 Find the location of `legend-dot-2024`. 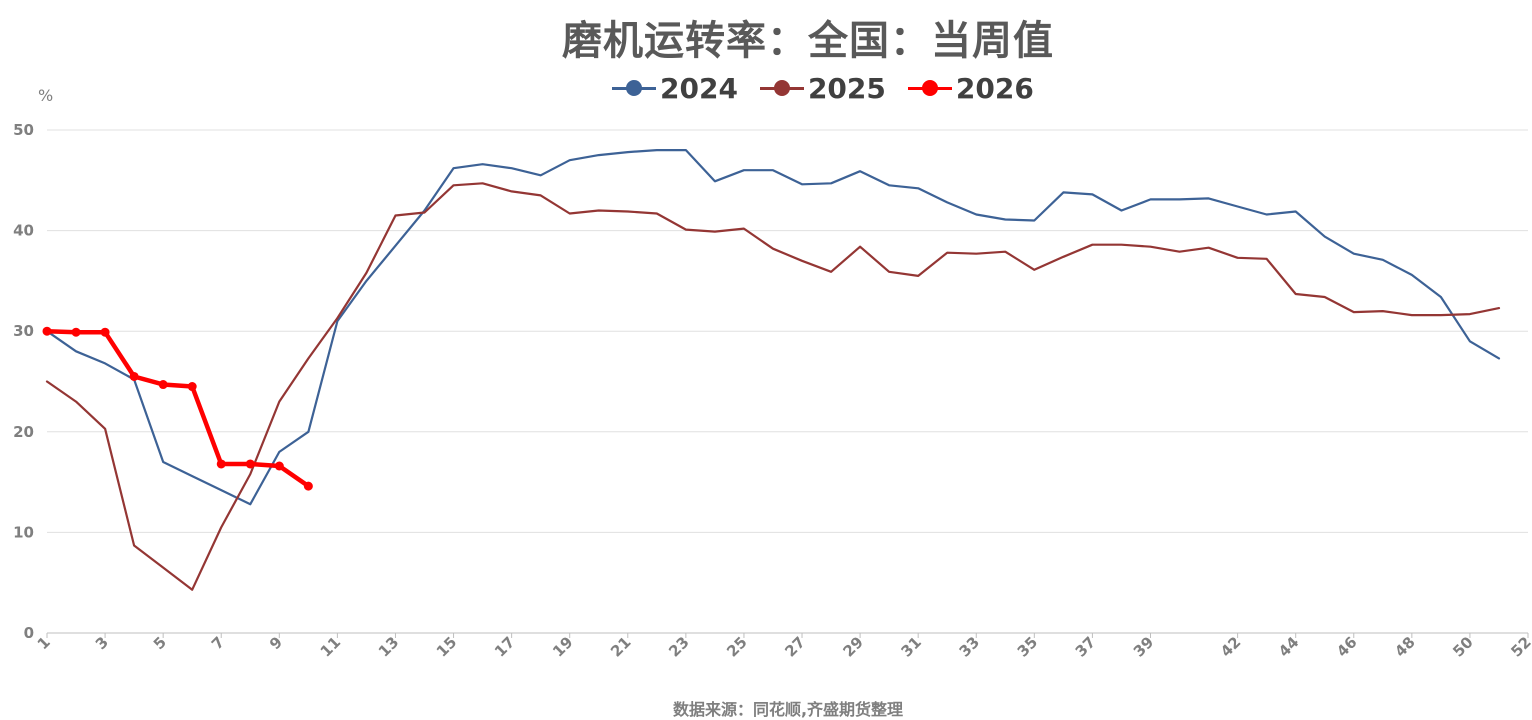

legend-dot-2024 is located at coordinates (634, 88).